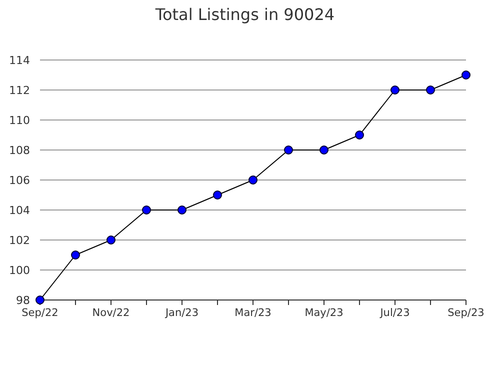  Describe the element at coordinates (19, 270) in the screenshot. I see `y-tick-label: 100` at that location.